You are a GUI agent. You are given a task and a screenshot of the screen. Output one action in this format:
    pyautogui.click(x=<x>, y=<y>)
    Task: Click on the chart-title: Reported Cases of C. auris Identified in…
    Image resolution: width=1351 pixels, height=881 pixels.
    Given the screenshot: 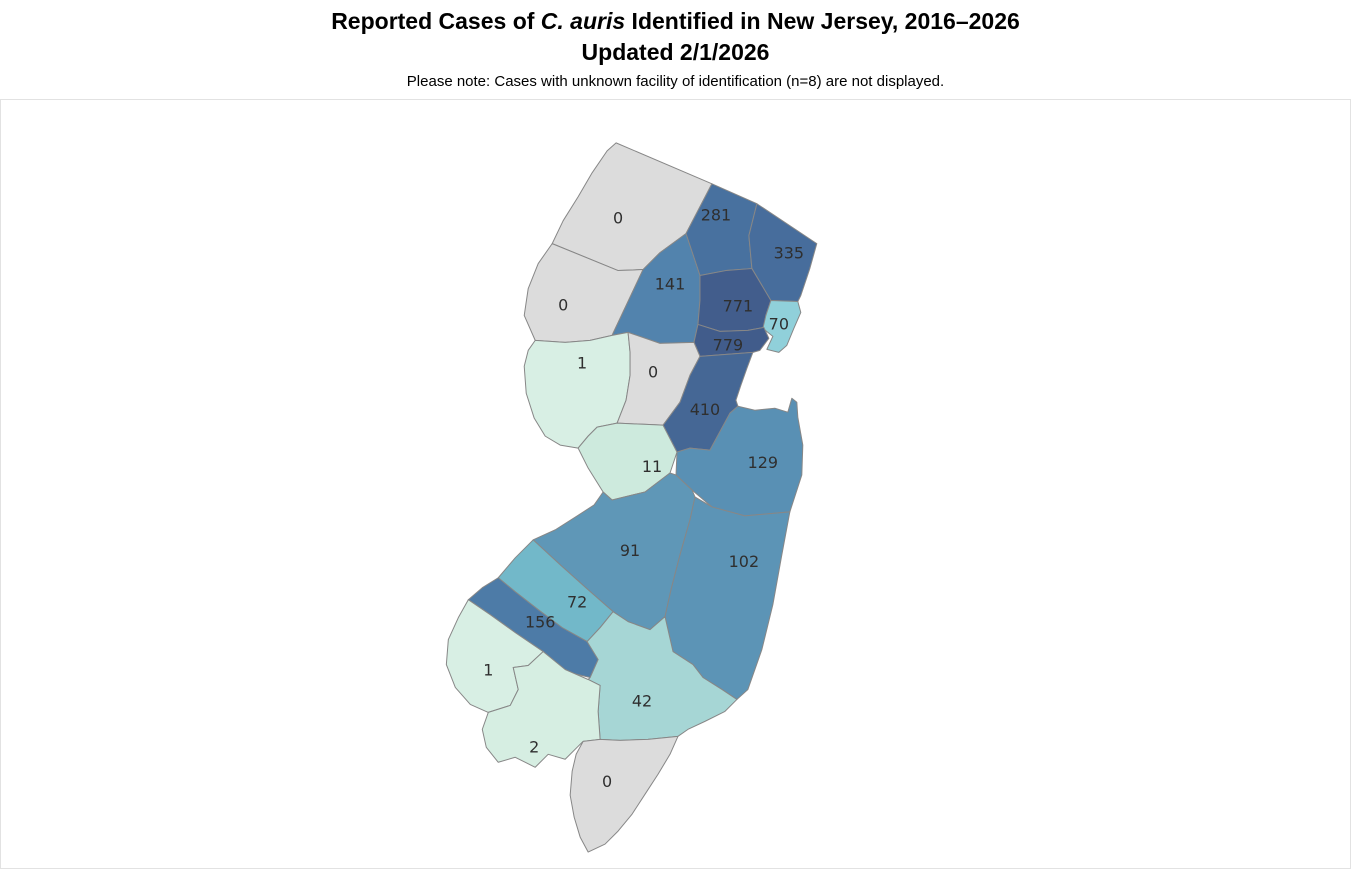 What is the action you would take?
    pyautogui.click(x=675, y=21)
    